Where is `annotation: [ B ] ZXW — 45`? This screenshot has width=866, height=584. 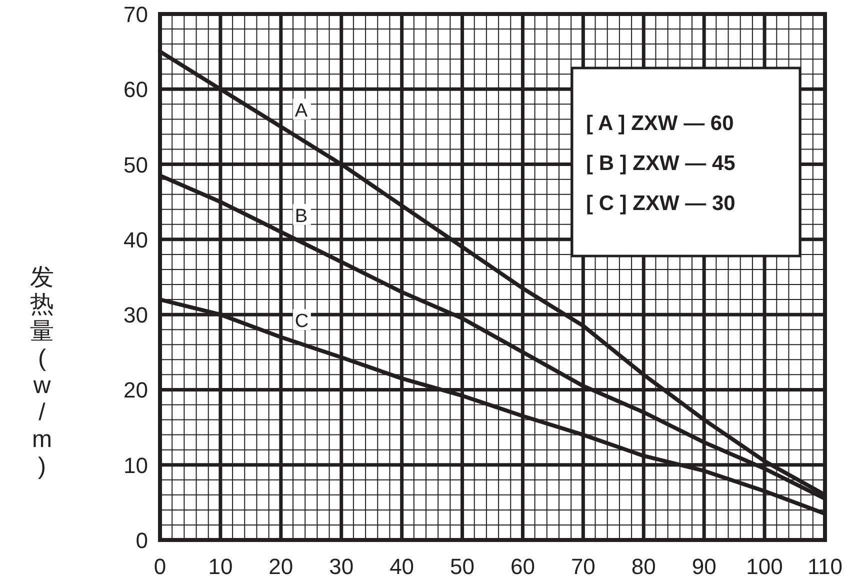
annotation: [ B ] ZXW — 45 is located at coordinates (661, 163).